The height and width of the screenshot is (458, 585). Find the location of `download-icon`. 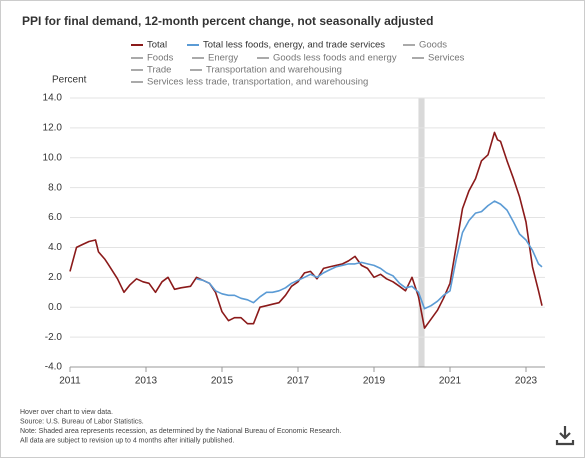

download-icon is located at coordinates (565, 436).